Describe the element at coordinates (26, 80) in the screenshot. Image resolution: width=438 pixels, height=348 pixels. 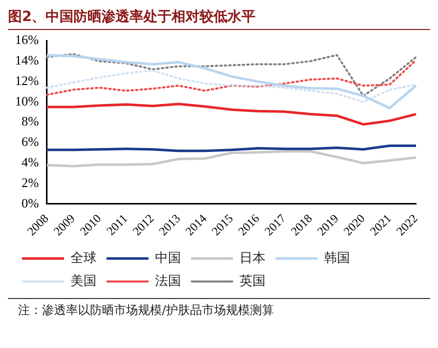
I see `y-tick-label: 12%` at that location.